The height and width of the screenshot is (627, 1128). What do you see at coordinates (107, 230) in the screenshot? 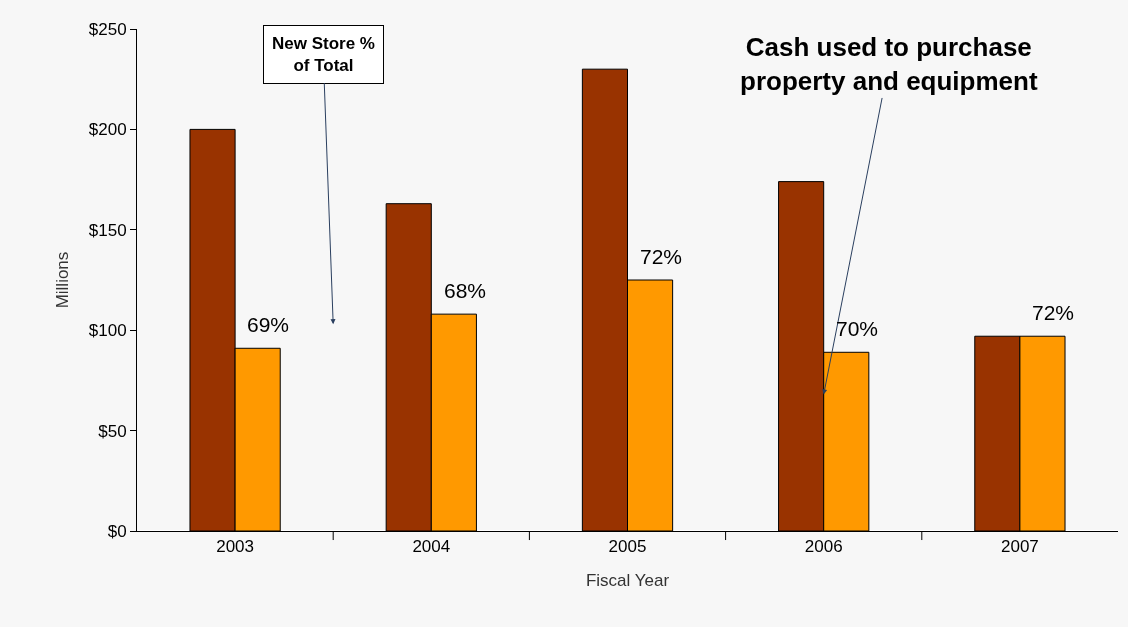
I see `y-tick-label: $150` at bounding box center [107, 230].